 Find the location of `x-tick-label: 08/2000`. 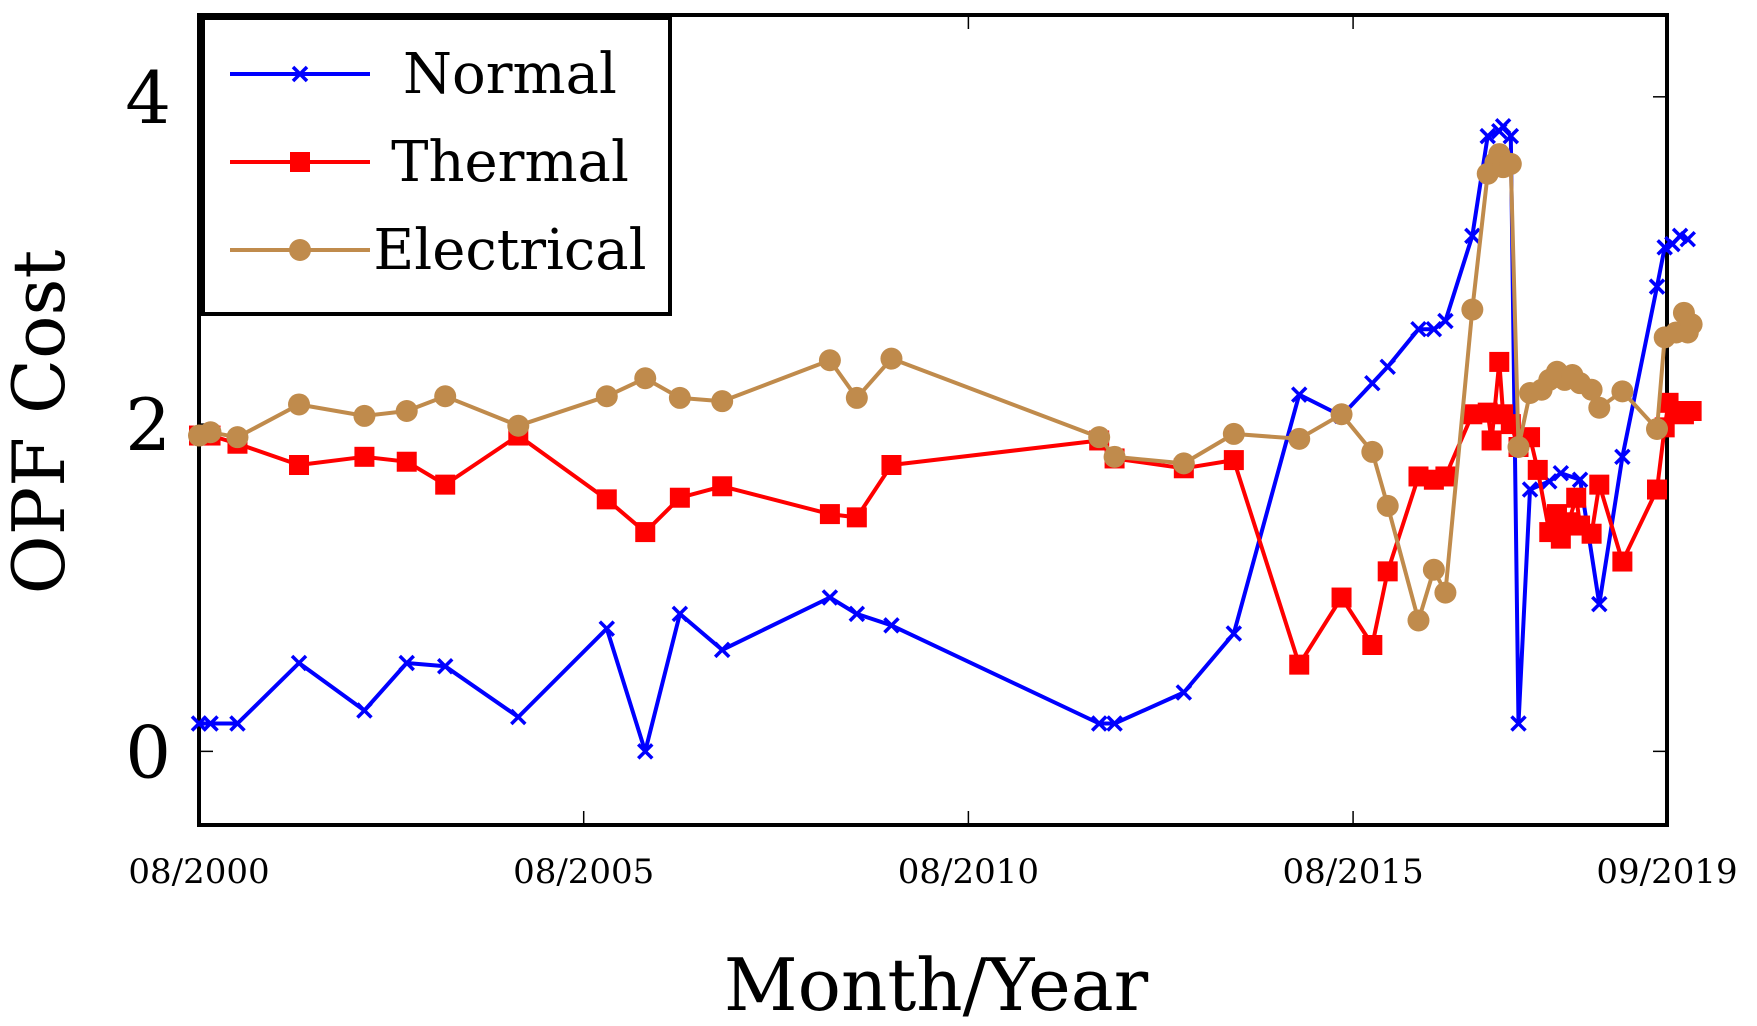

x-tick-label: 08/2000 is located at coordinates (198, 872).